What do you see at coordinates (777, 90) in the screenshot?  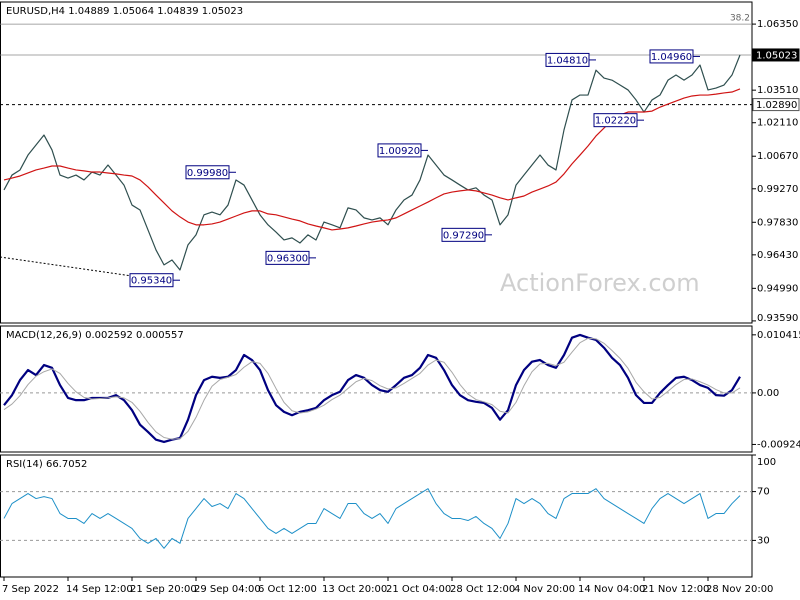 I see `y-tick-label: 1.03510` at bounding box center [777, 90].